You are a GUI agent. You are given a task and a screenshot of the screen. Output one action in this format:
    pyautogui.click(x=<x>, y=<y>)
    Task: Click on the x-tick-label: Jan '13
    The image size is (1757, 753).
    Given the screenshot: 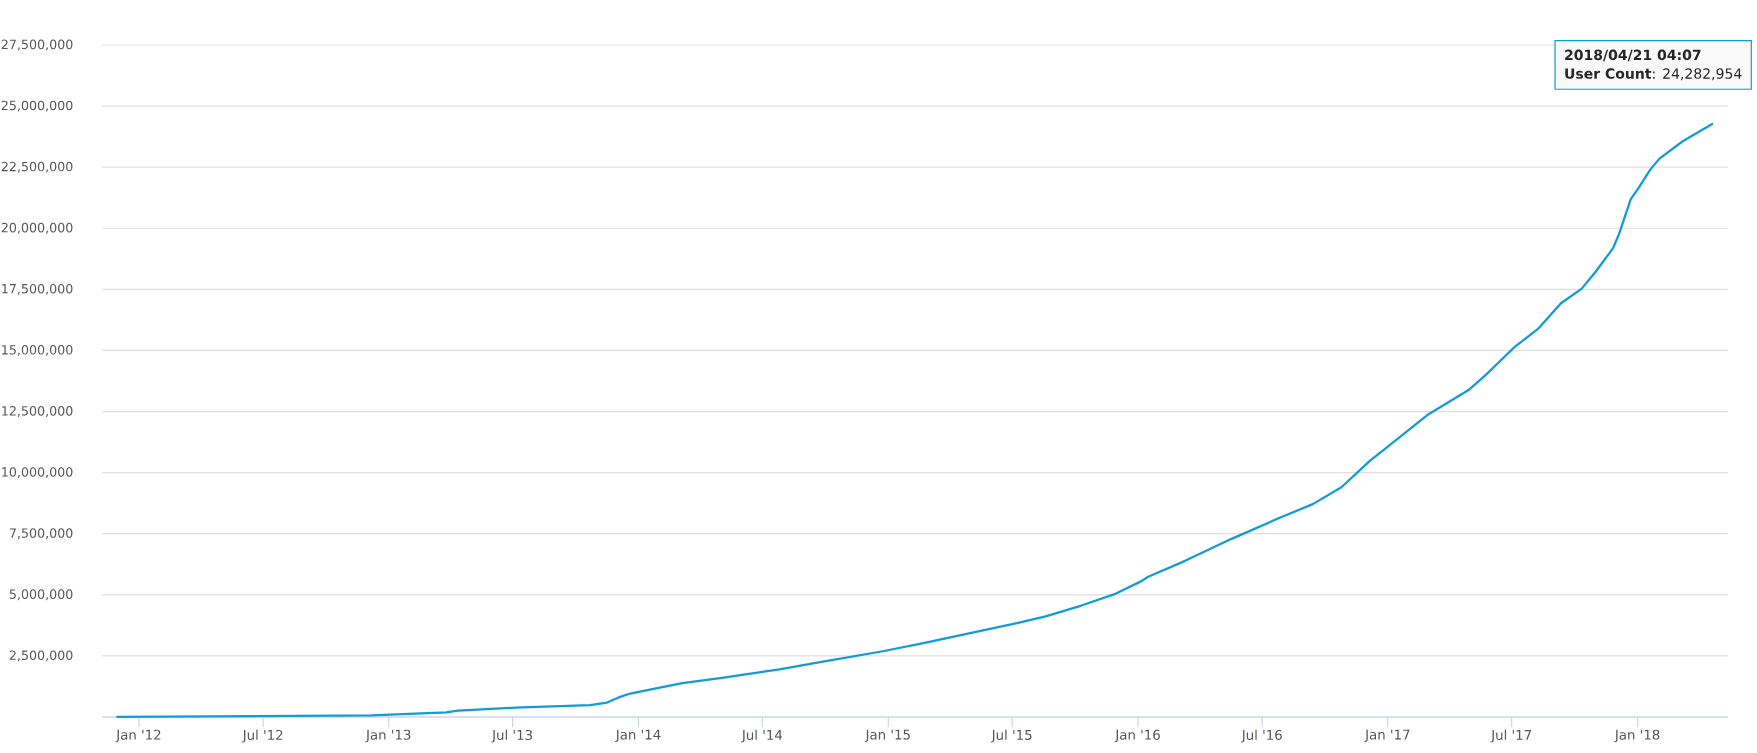 What is the action you would take?
    pyautogui.click(x=388, y=736)
    